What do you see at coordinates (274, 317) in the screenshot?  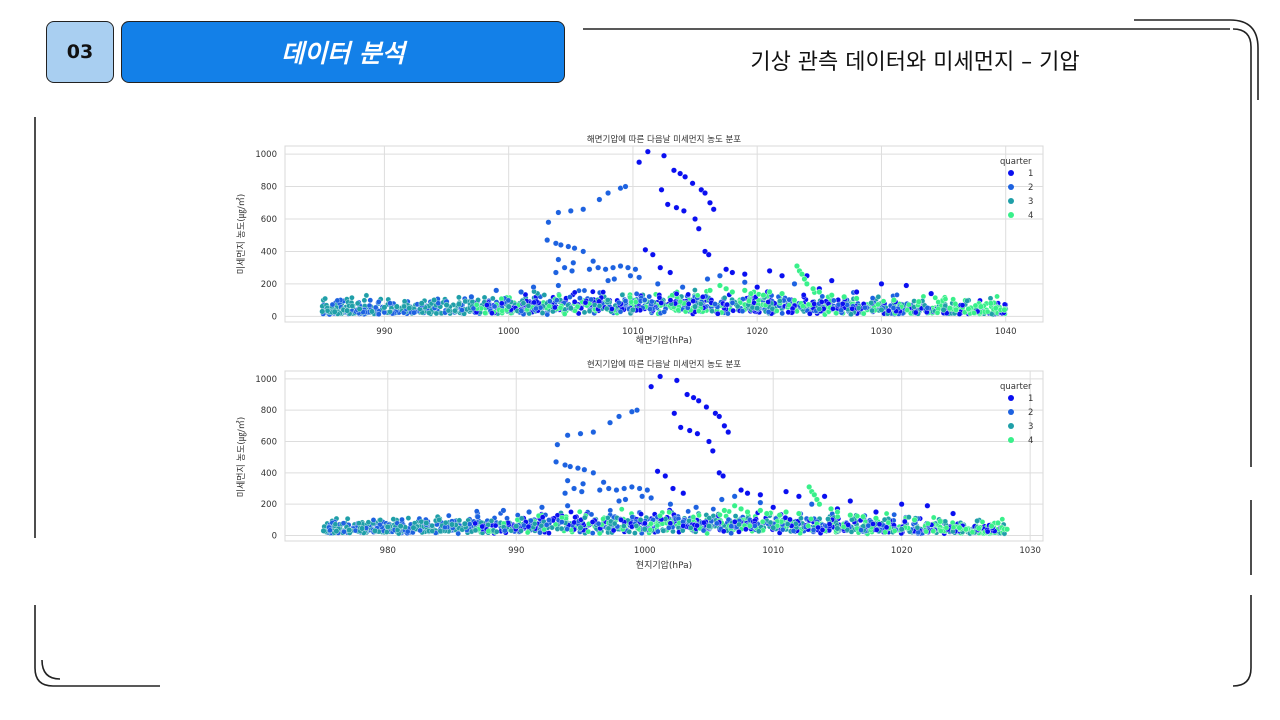 I see `y-tick-label: 0` at bounding box center [274, 317].